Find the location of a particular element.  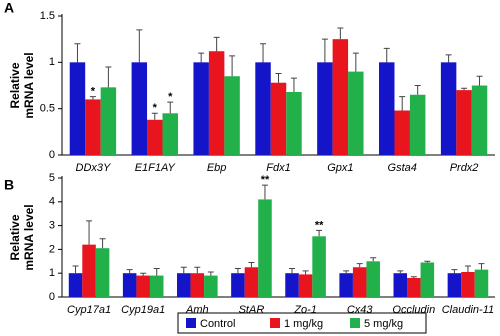

y-tick-label: 0.5 is located at coordinates (47, 109).